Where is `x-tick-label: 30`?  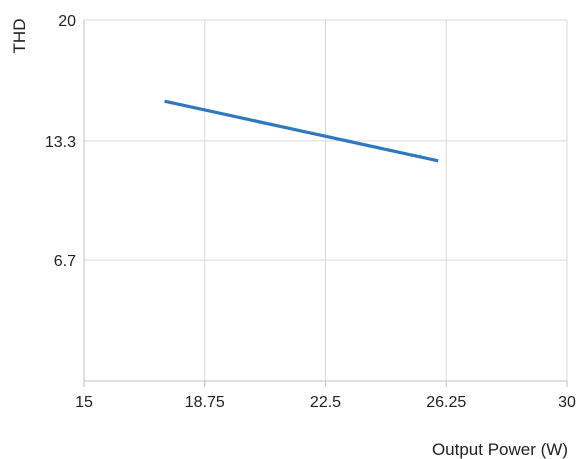
x-tick-label: 30 is located at coordinates (567, 402).